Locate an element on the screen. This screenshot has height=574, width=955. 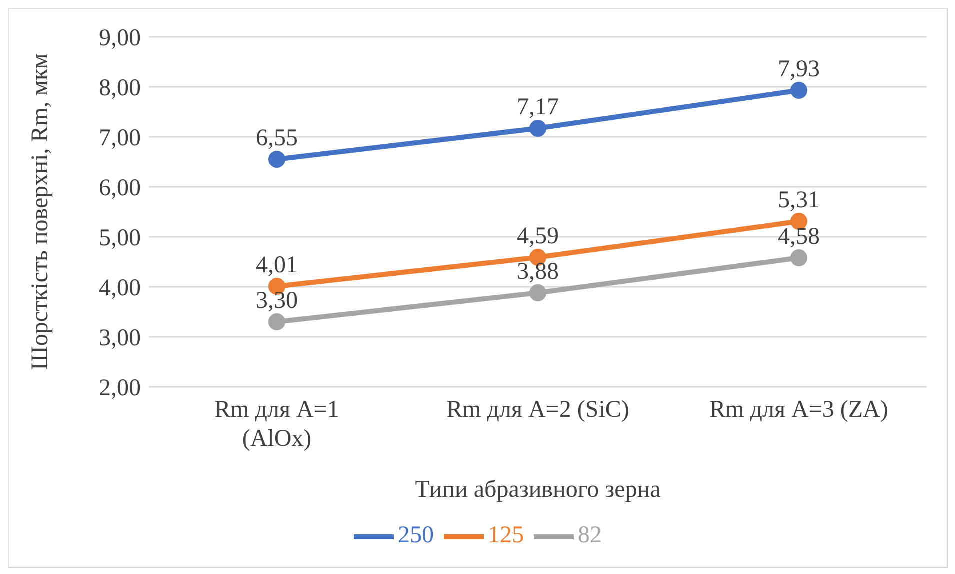
legend-label: 125 is located at coordinates (506, 535).